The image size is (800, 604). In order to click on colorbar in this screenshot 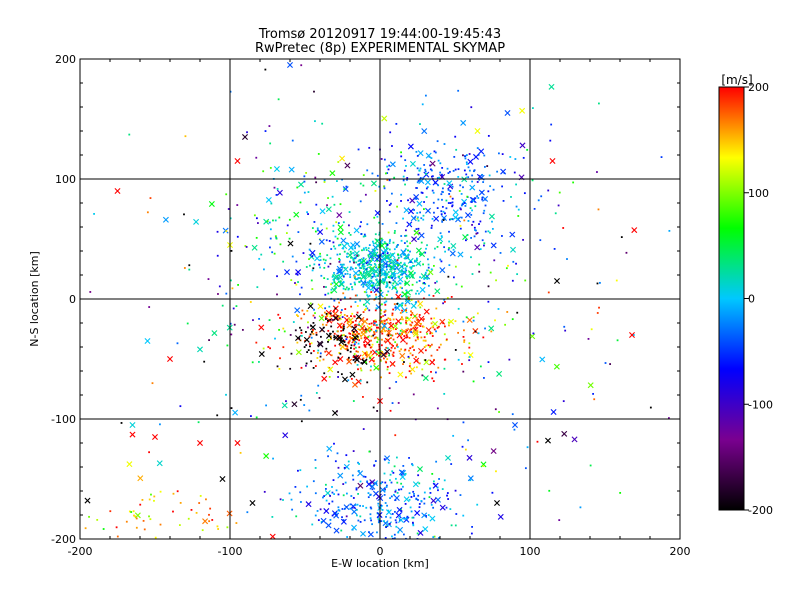, I will do `click(731, 298)`.